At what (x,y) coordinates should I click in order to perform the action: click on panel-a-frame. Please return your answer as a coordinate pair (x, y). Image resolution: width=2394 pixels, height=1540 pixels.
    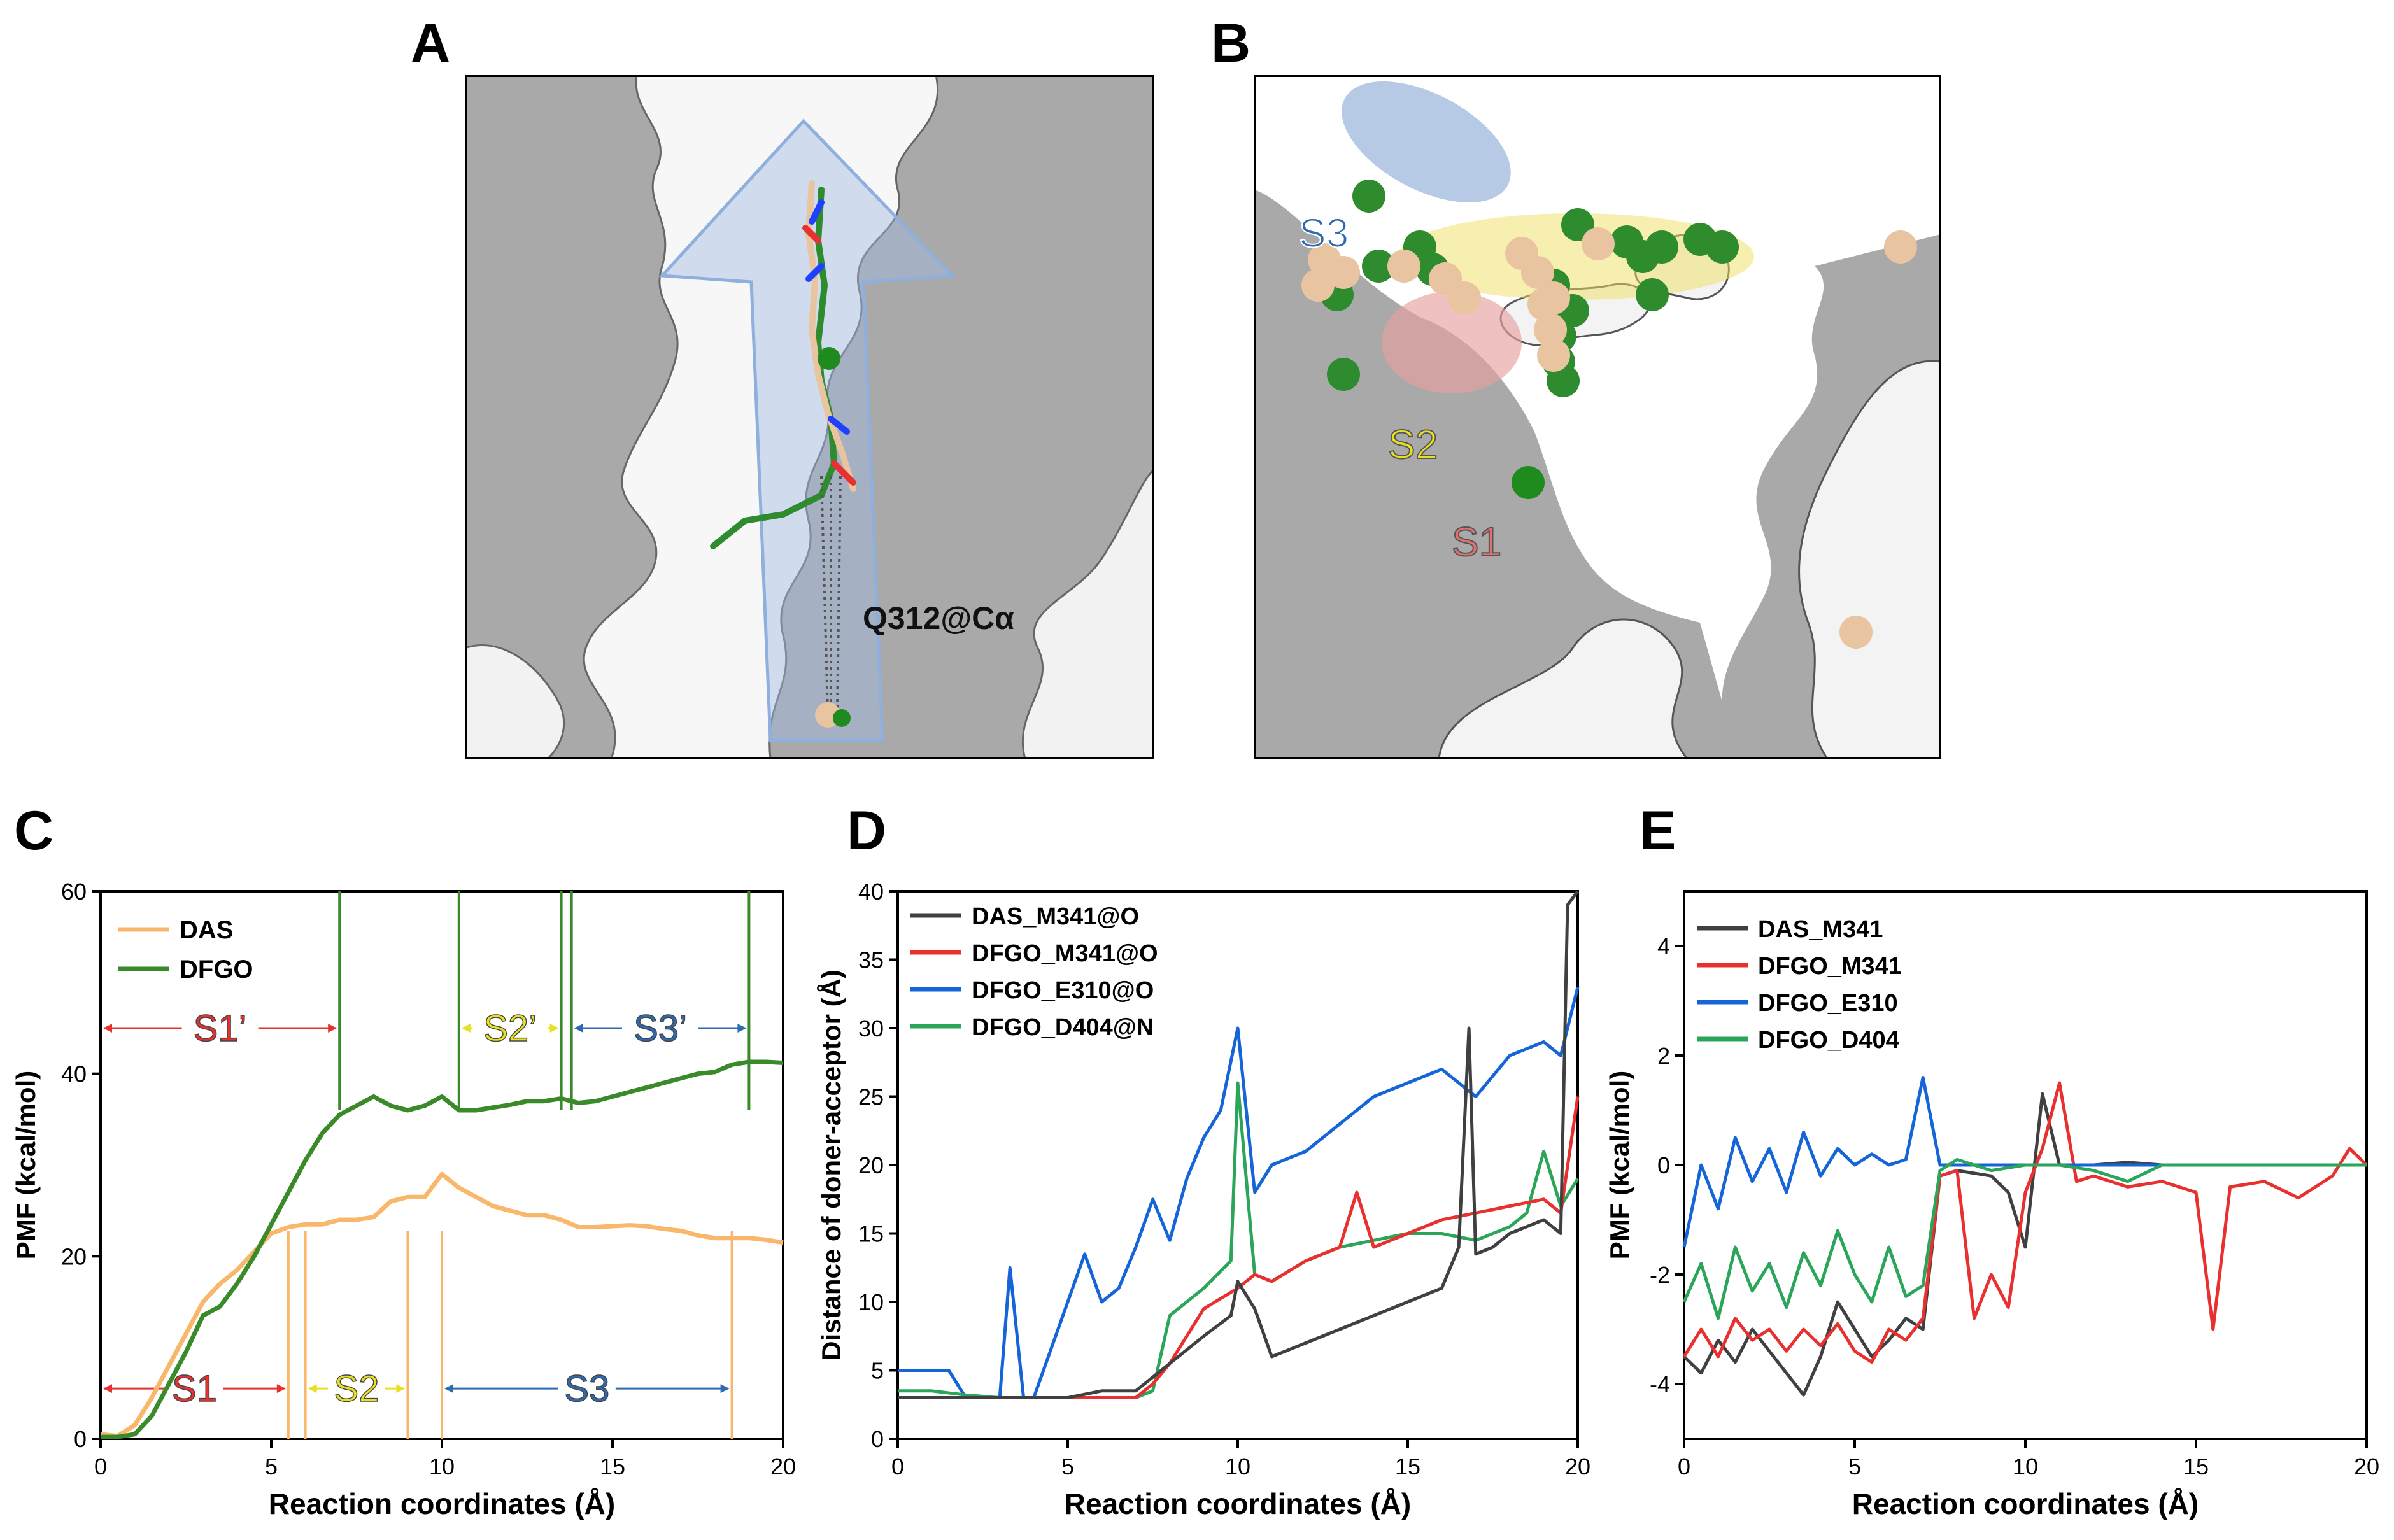
    Looking at the image, I should click on (809, 417).